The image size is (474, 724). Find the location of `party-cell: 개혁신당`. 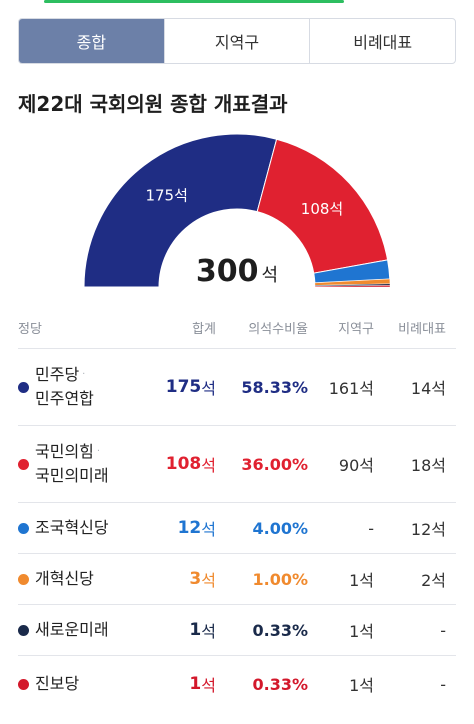

party-cell: 개혁신당 is located at coordinates (56, 579).